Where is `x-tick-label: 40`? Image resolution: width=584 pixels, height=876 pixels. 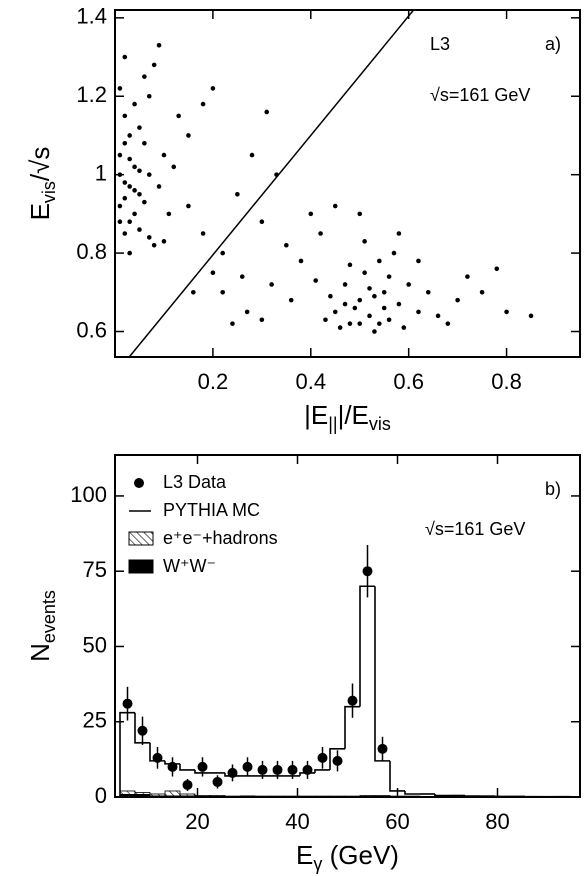
x-tick-label: 40 is located at coordinates (297, 821).